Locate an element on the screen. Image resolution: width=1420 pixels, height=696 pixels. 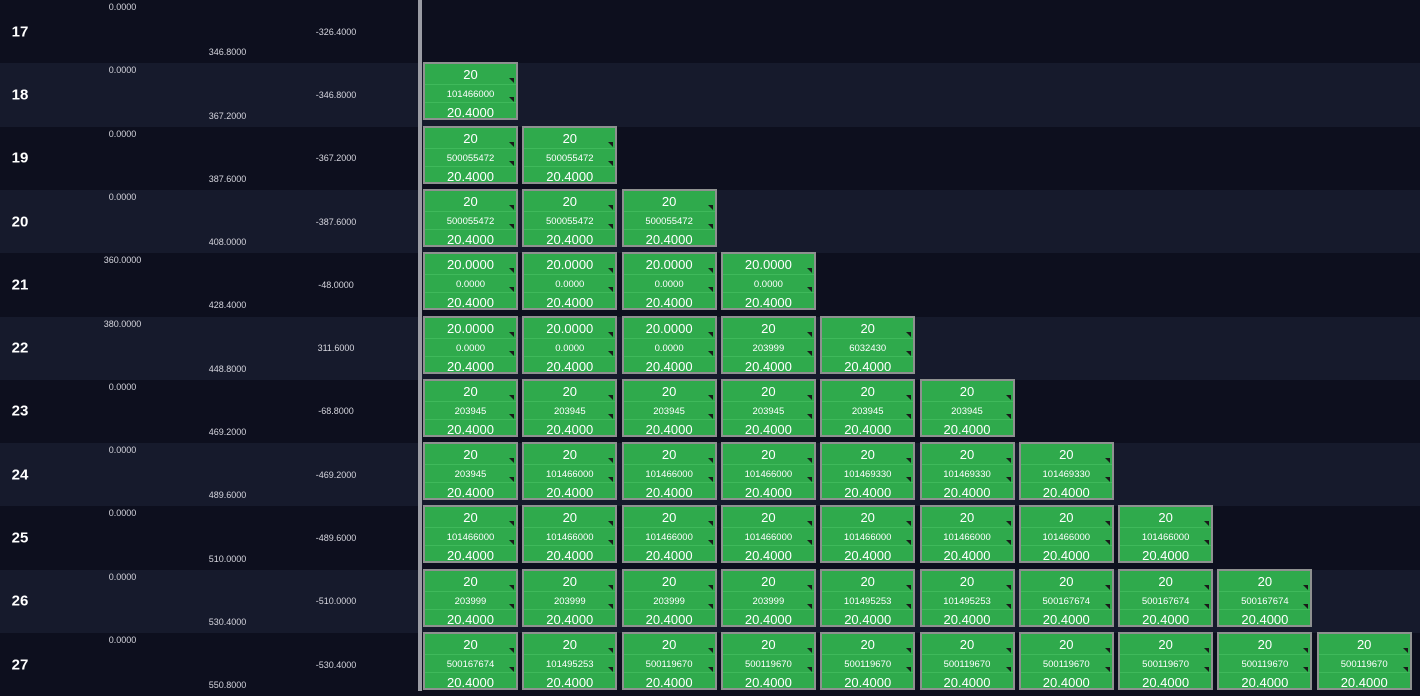
cell-id: 0.0000 is located at coordinates (470, 285).